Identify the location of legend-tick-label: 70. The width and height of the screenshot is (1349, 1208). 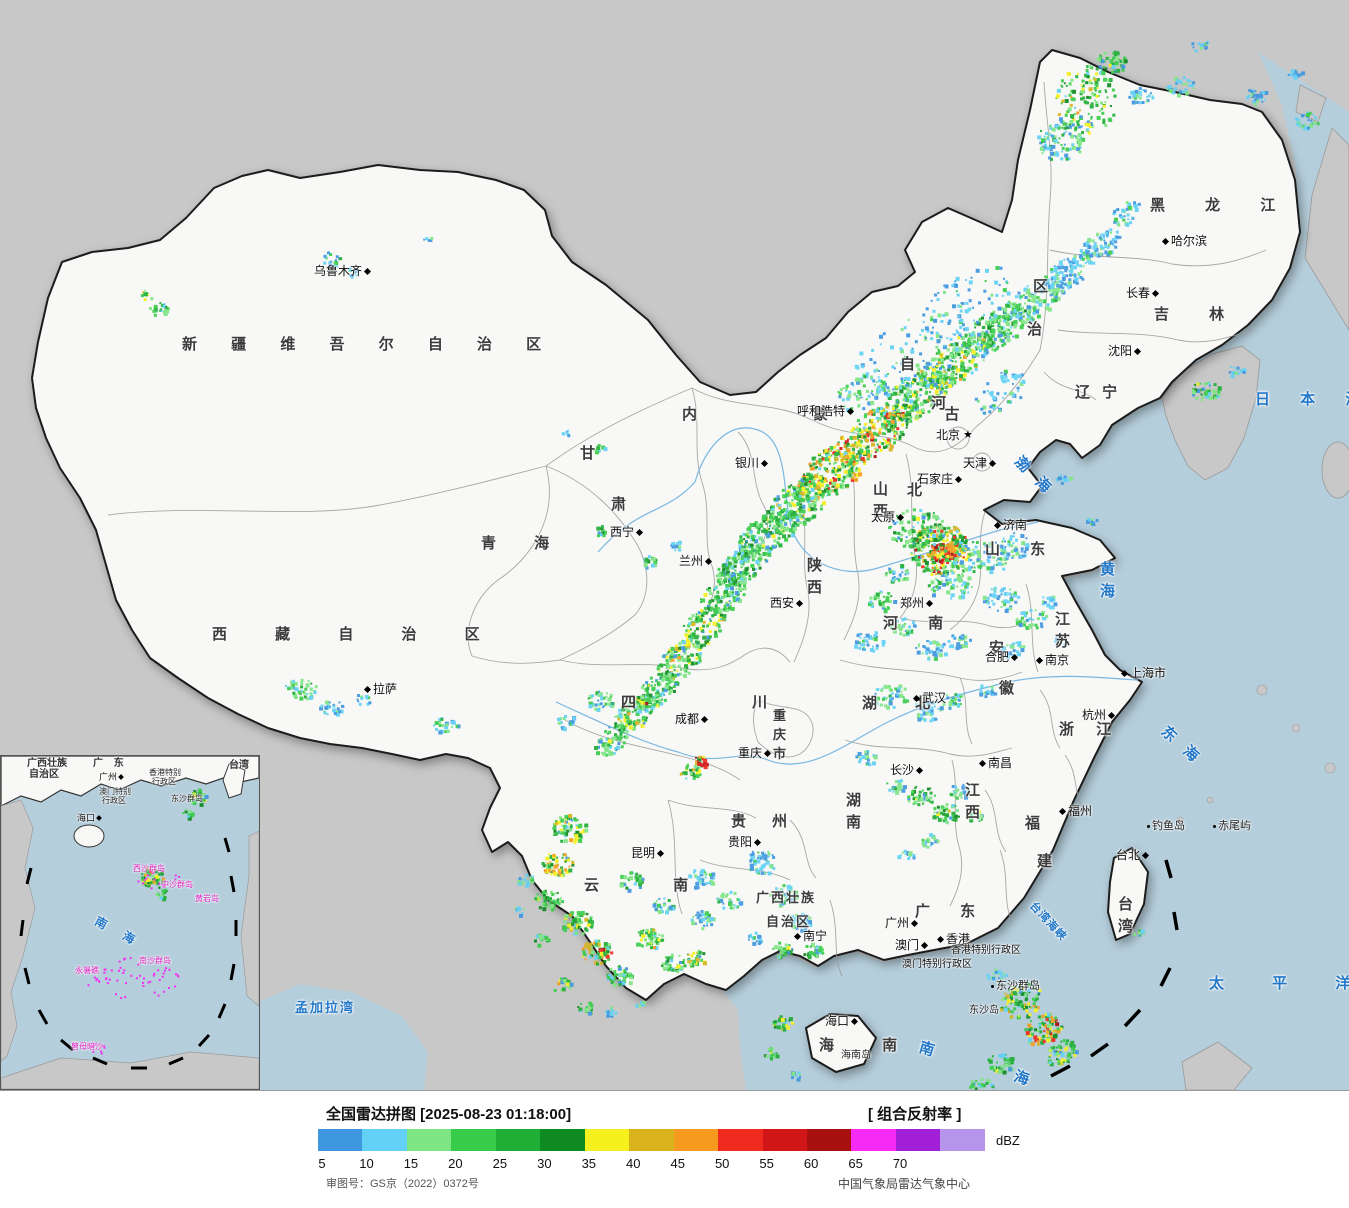
(900, 1163).